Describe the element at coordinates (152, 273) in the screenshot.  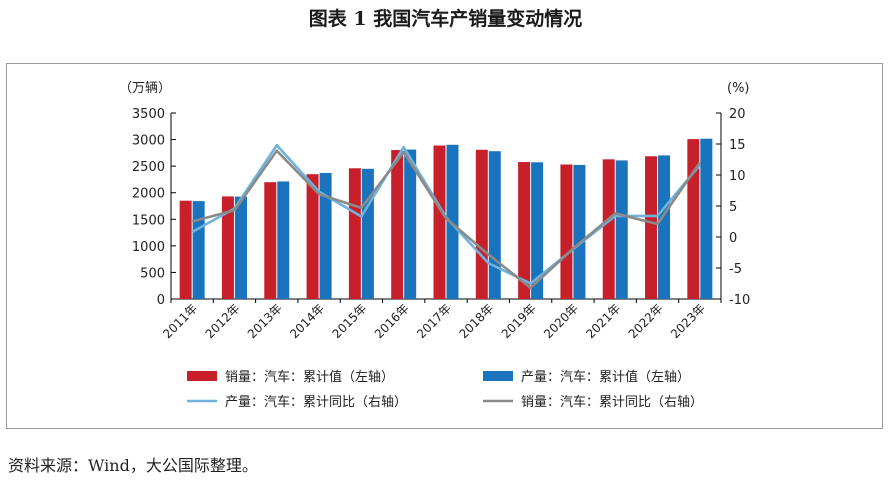
I see `y-left-tick-label: 500` at that location.